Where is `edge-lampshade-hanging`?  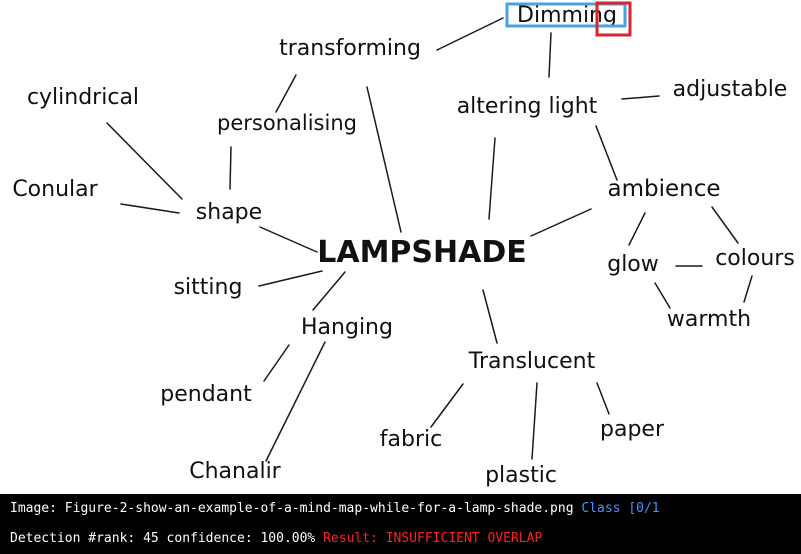 edge-lampshade-hanging is located at coordinates (329, 291).